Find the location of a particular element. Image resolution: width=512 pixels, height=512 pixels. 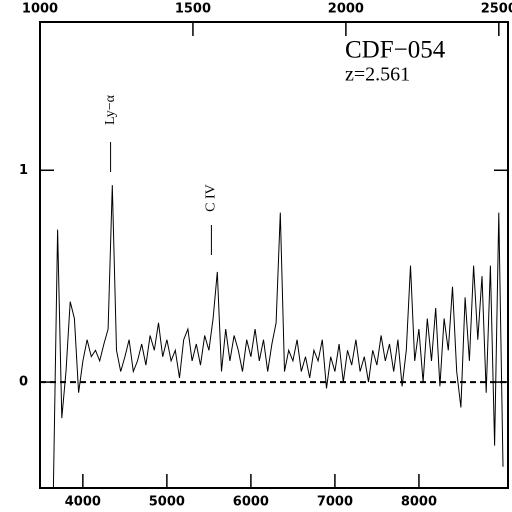

x-tick-label: 6000 is located at coordinates (251, 502).